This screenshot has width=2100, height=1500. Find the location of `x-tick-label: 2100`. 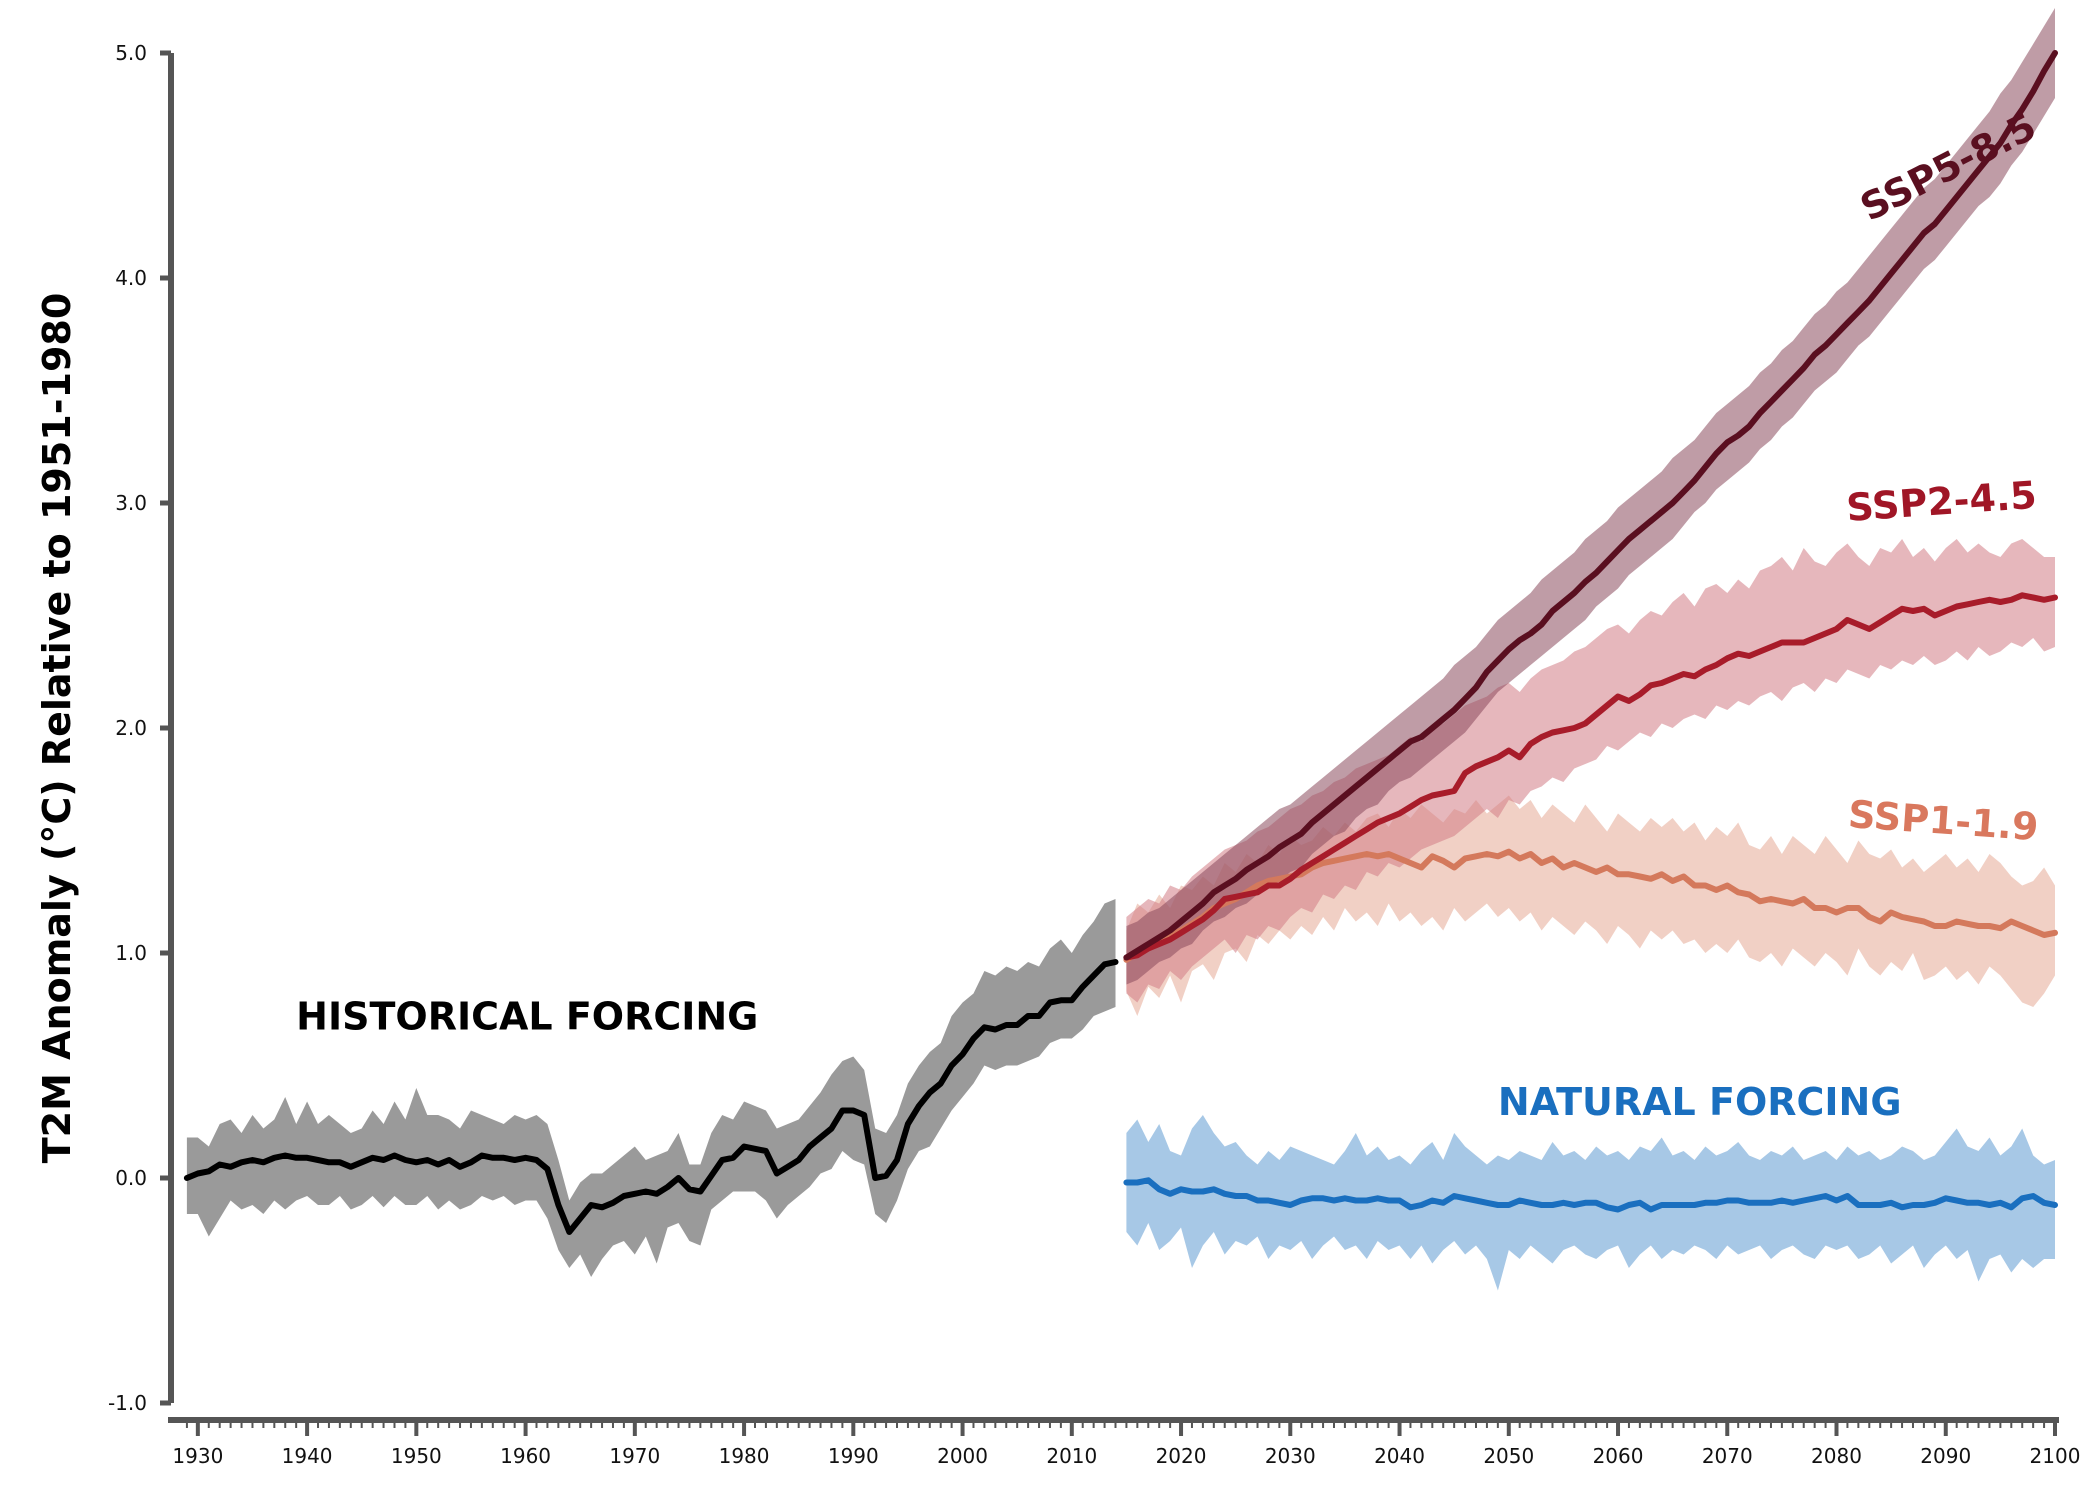

x-tick-label: 2100 is located at coordinates (2055, 1456).